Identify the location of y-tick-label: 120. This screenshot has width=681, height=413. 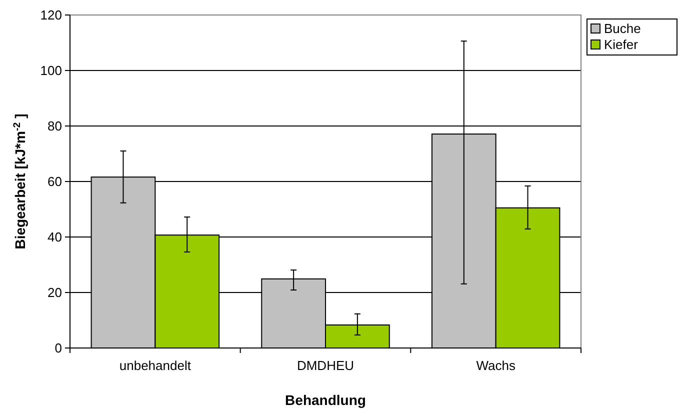
(51, 15).